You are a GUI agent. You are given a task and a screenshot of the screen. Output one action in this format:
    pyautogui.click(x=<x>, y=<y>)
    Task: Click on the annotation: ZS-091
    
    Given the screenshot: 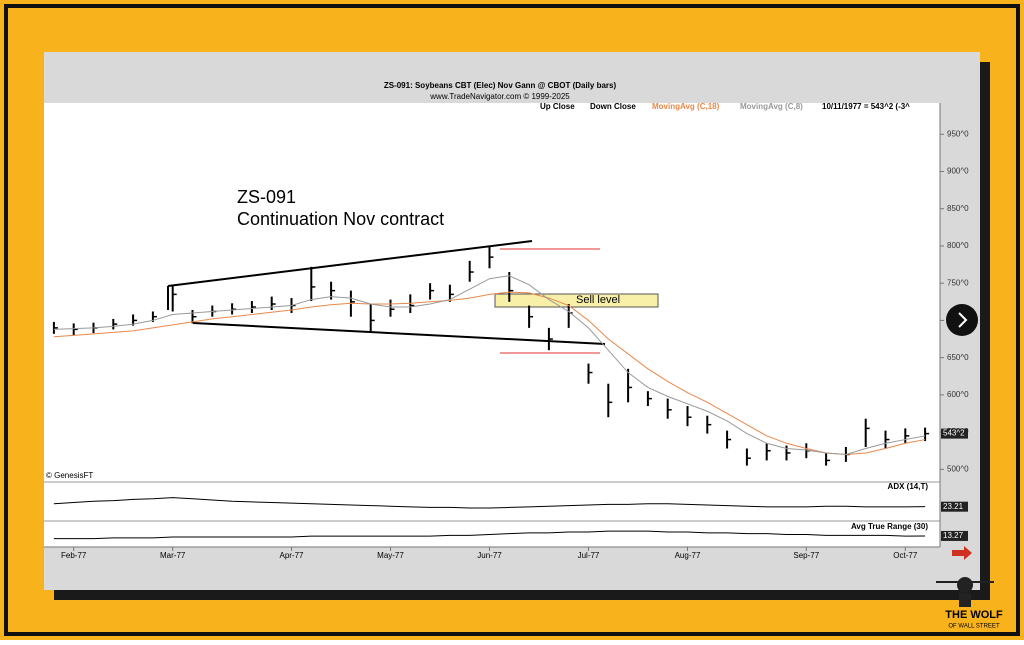 What is the action you would take?
    pyautogui.click(x=266, y=197)
    